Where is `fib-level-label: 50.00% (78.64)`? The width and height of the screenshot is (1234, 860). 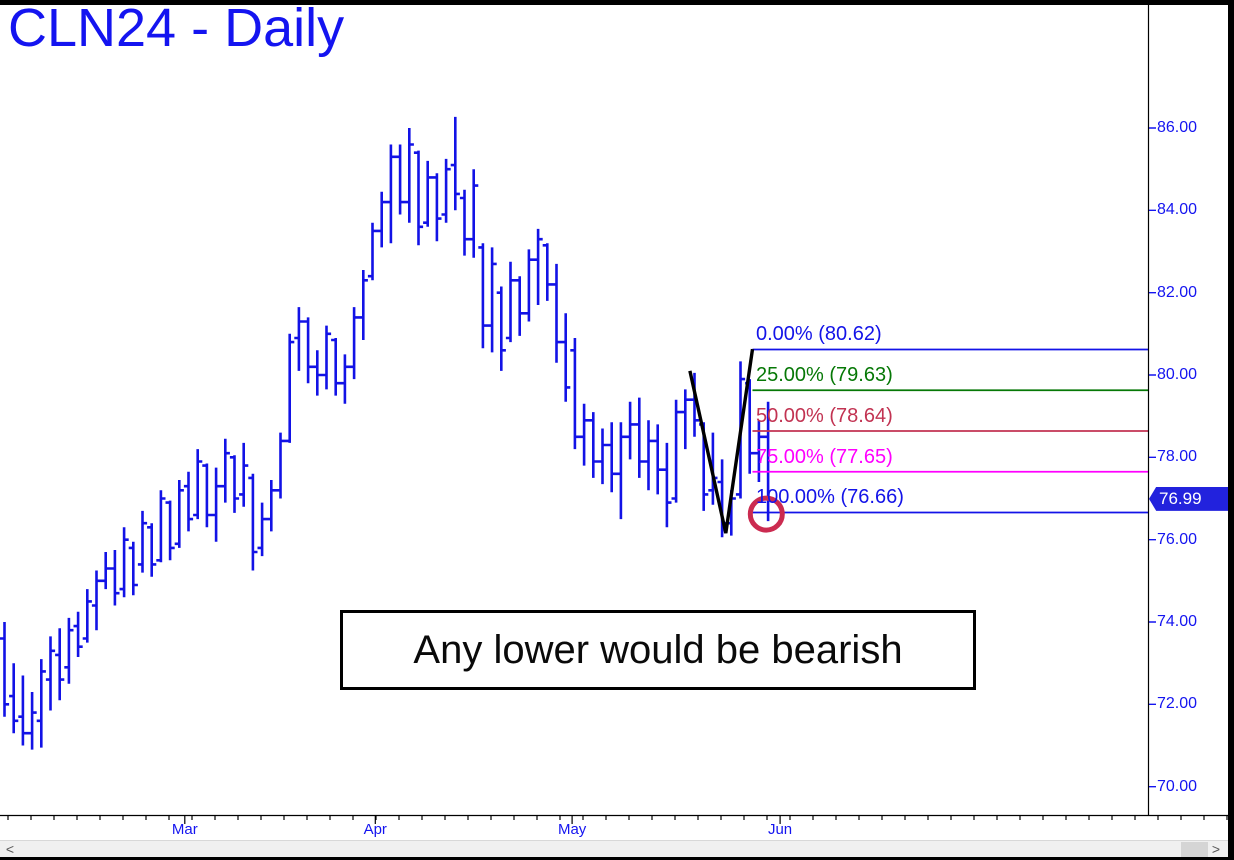 fib-level-label: 50.00% (78.64) is located at coordinates (824, 415).